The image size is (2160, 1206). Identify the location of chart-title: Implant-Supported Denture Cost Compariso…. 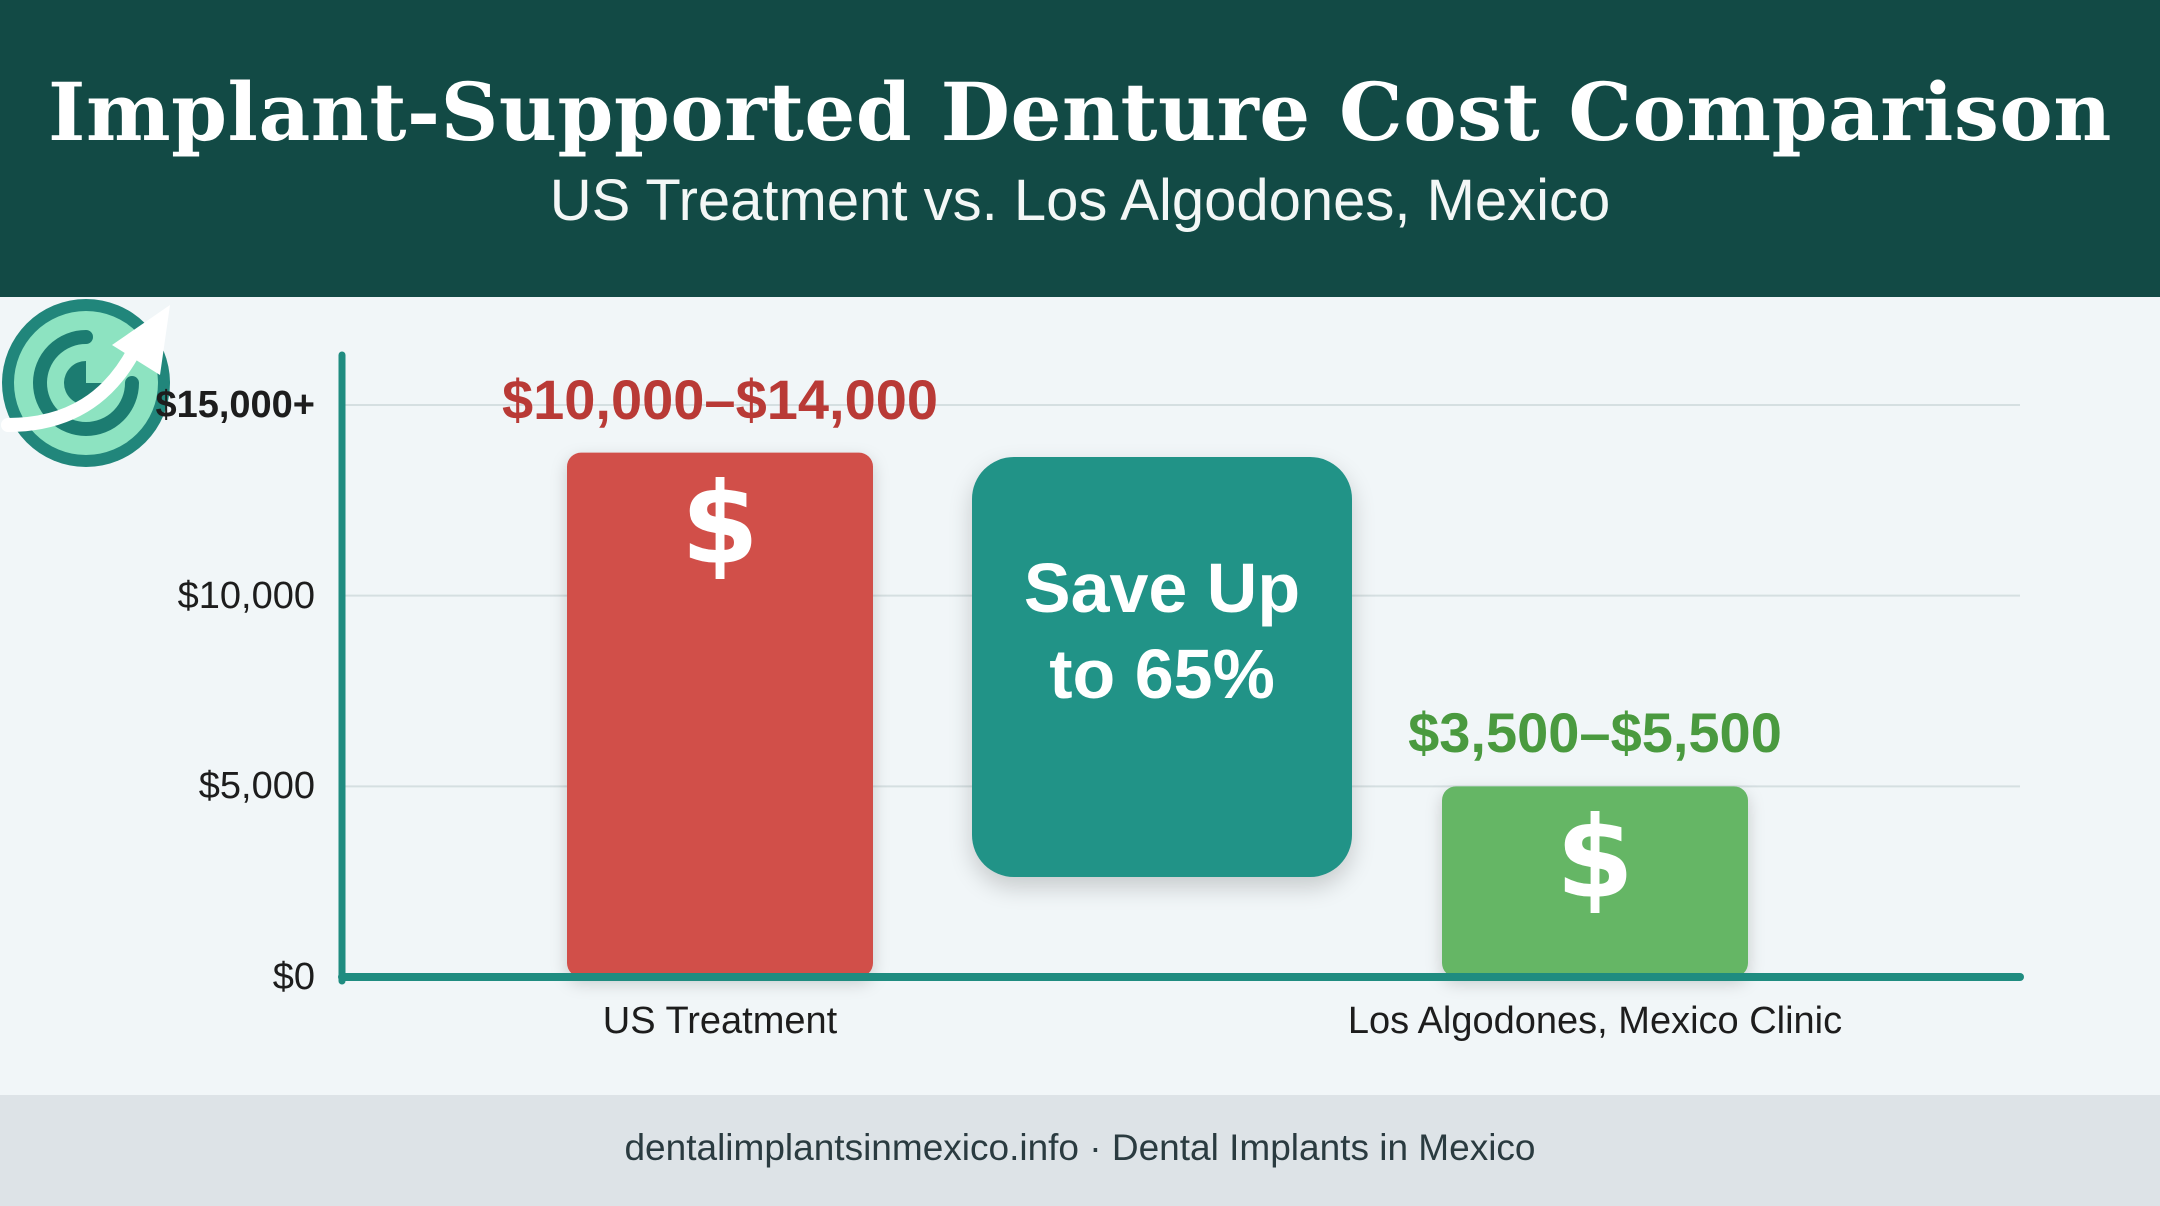
(1080, 112).